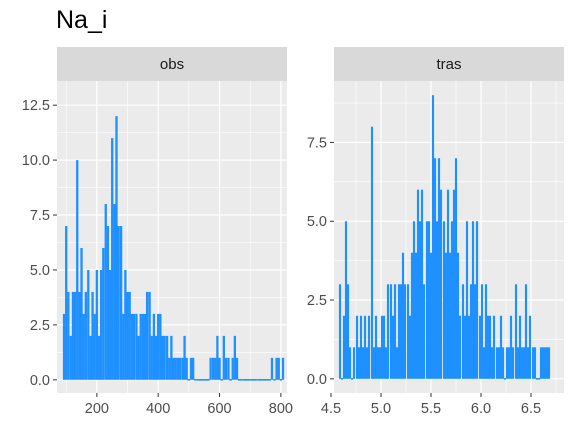 The width and height of the screenshot is (576, 432). Describe the element at coordinates (36, 106) in the screenshot. I see `y-tick-label: 12.5` at that location.